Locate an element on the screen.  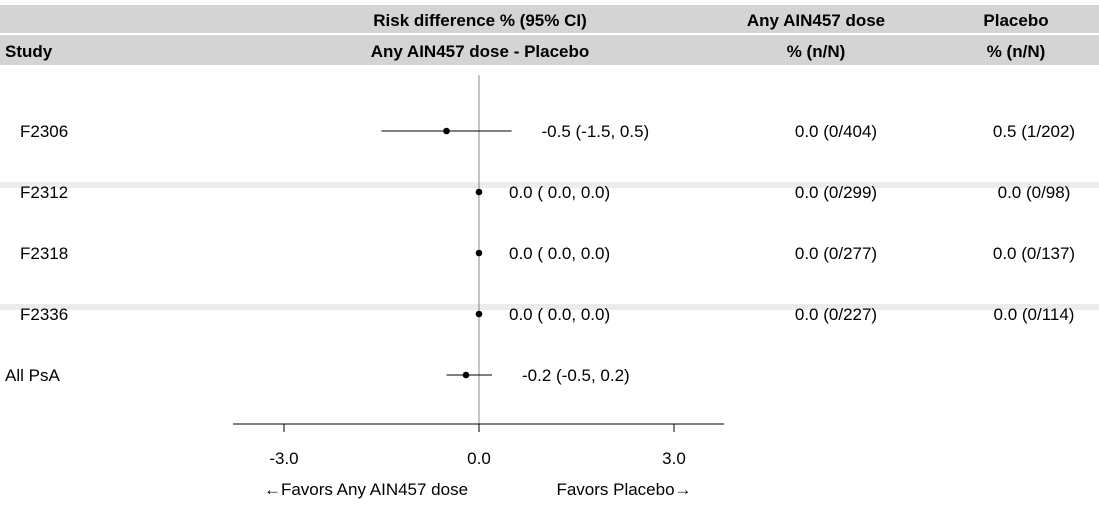
drug-value: 0.0 (0/277) is located at coordinates (836, 253).